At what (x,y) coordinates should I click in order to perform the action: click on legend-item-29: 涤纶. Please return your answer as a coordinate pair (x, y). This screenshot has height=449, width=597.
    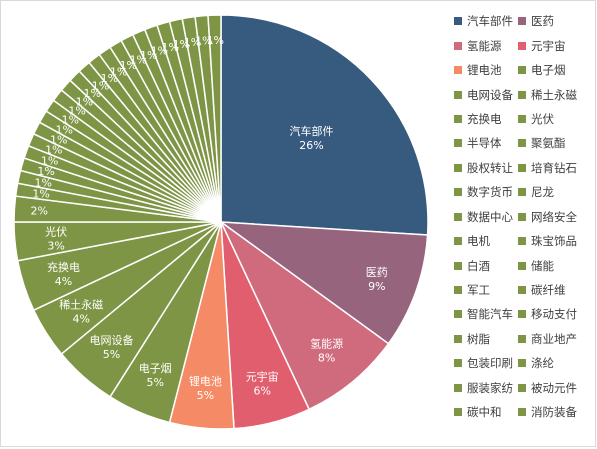
    Looking at the image, I should click on (553, 363).